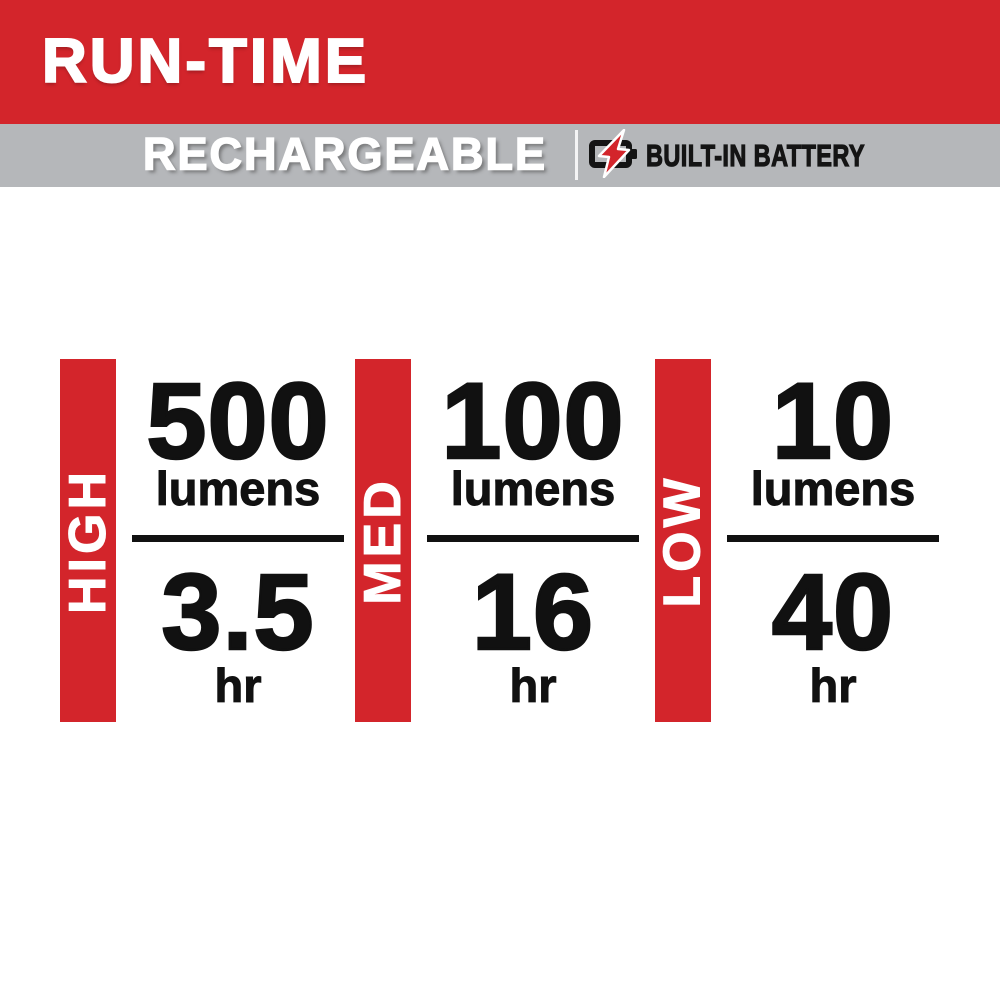  Describe the element at coordinates (237, 420) in the screenshot. I see `lumens-value: 500` at that location.